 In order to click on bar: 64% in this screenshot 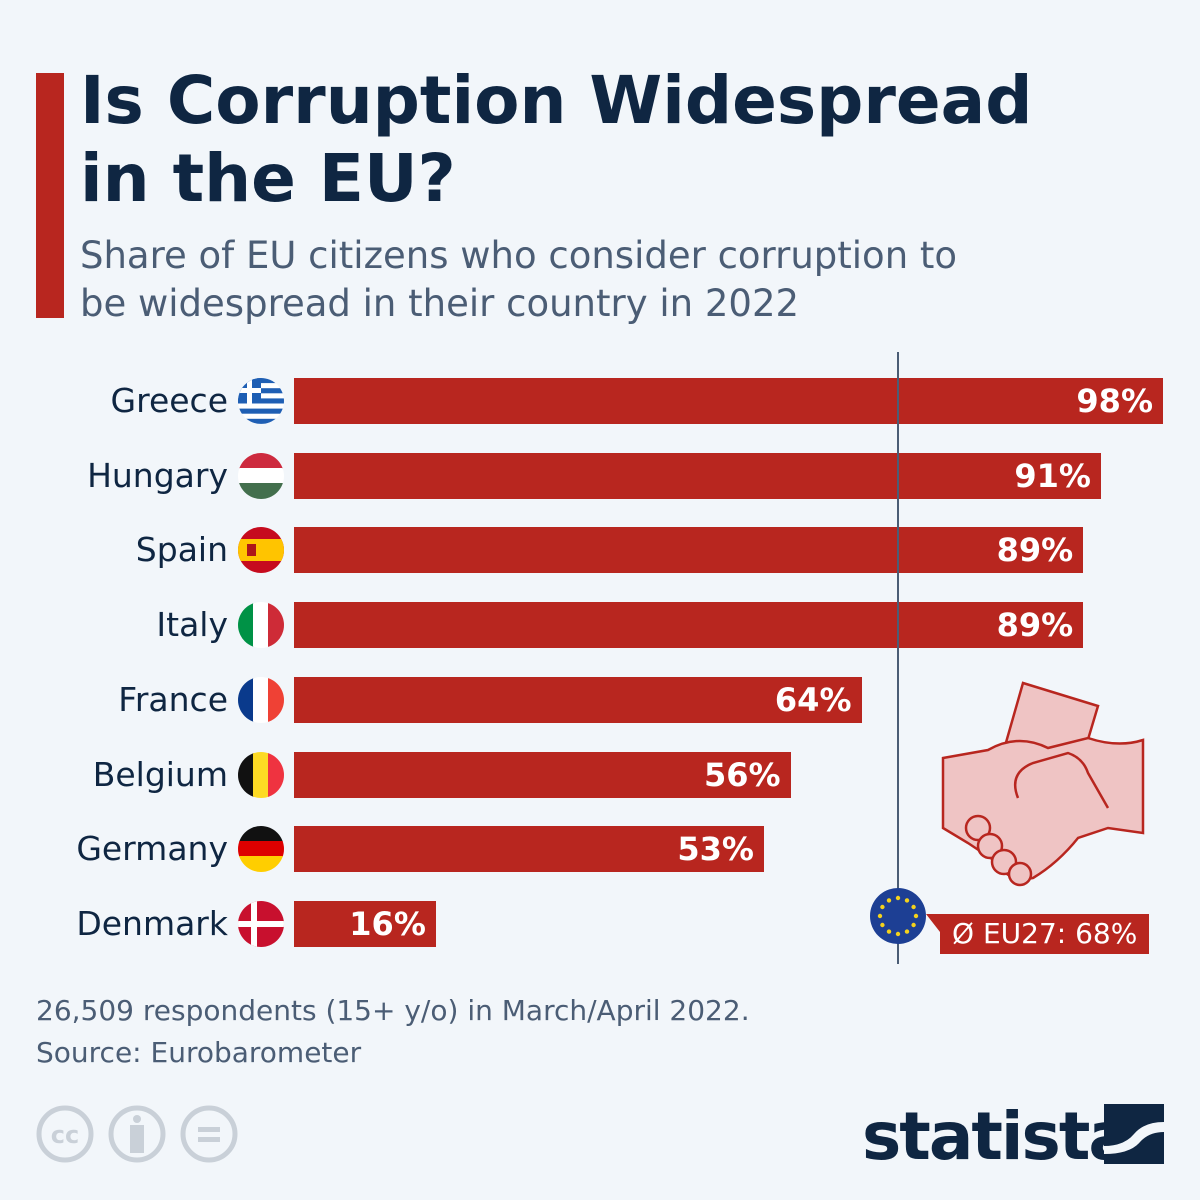, I will do `click(578, 699)`.